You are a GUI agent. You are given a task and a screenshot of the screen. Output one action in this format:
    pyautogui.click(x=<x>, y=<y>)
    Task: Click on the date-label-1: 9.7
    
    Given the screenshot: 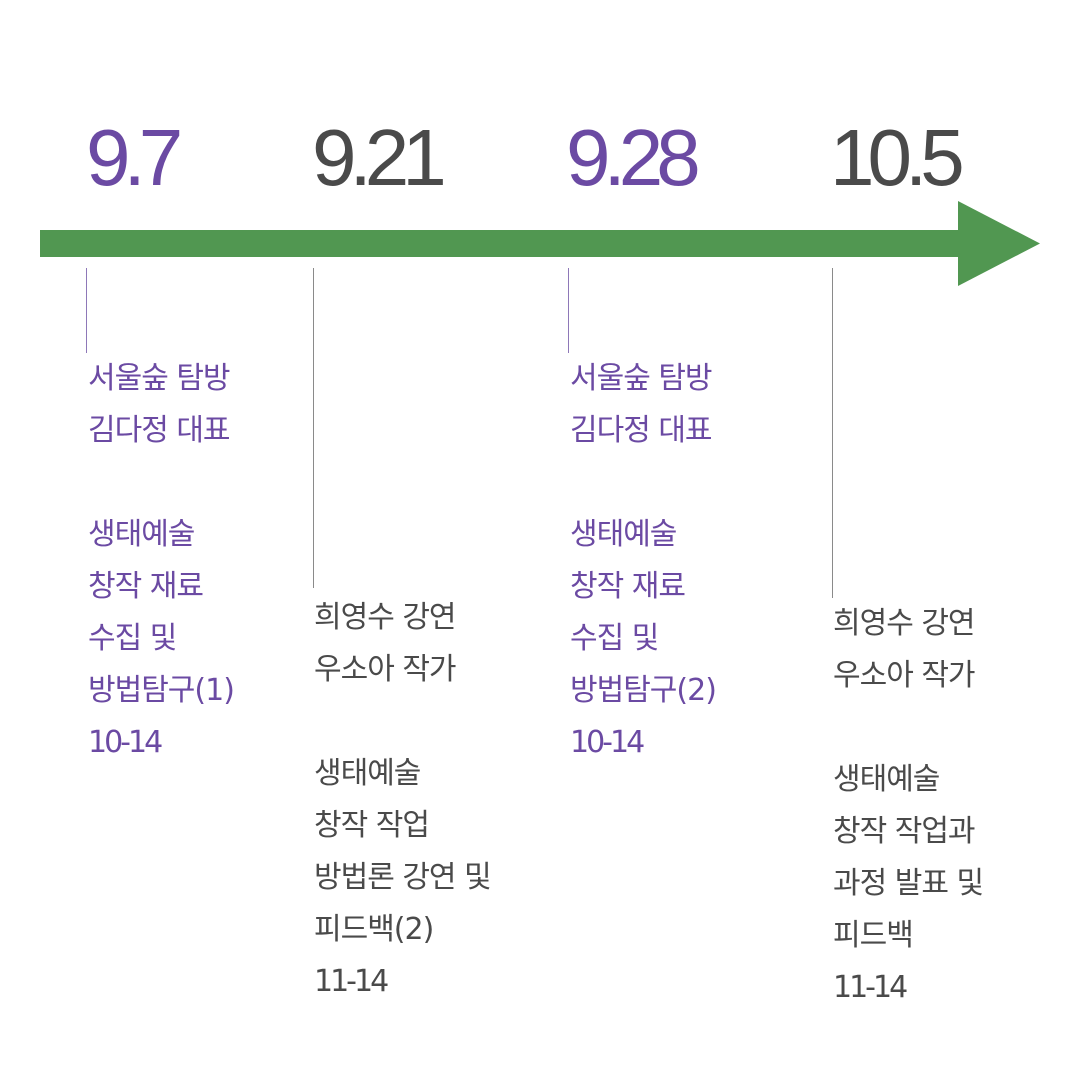 What is the action you would take?
    pyautogui.click(x=131, y=158)
    